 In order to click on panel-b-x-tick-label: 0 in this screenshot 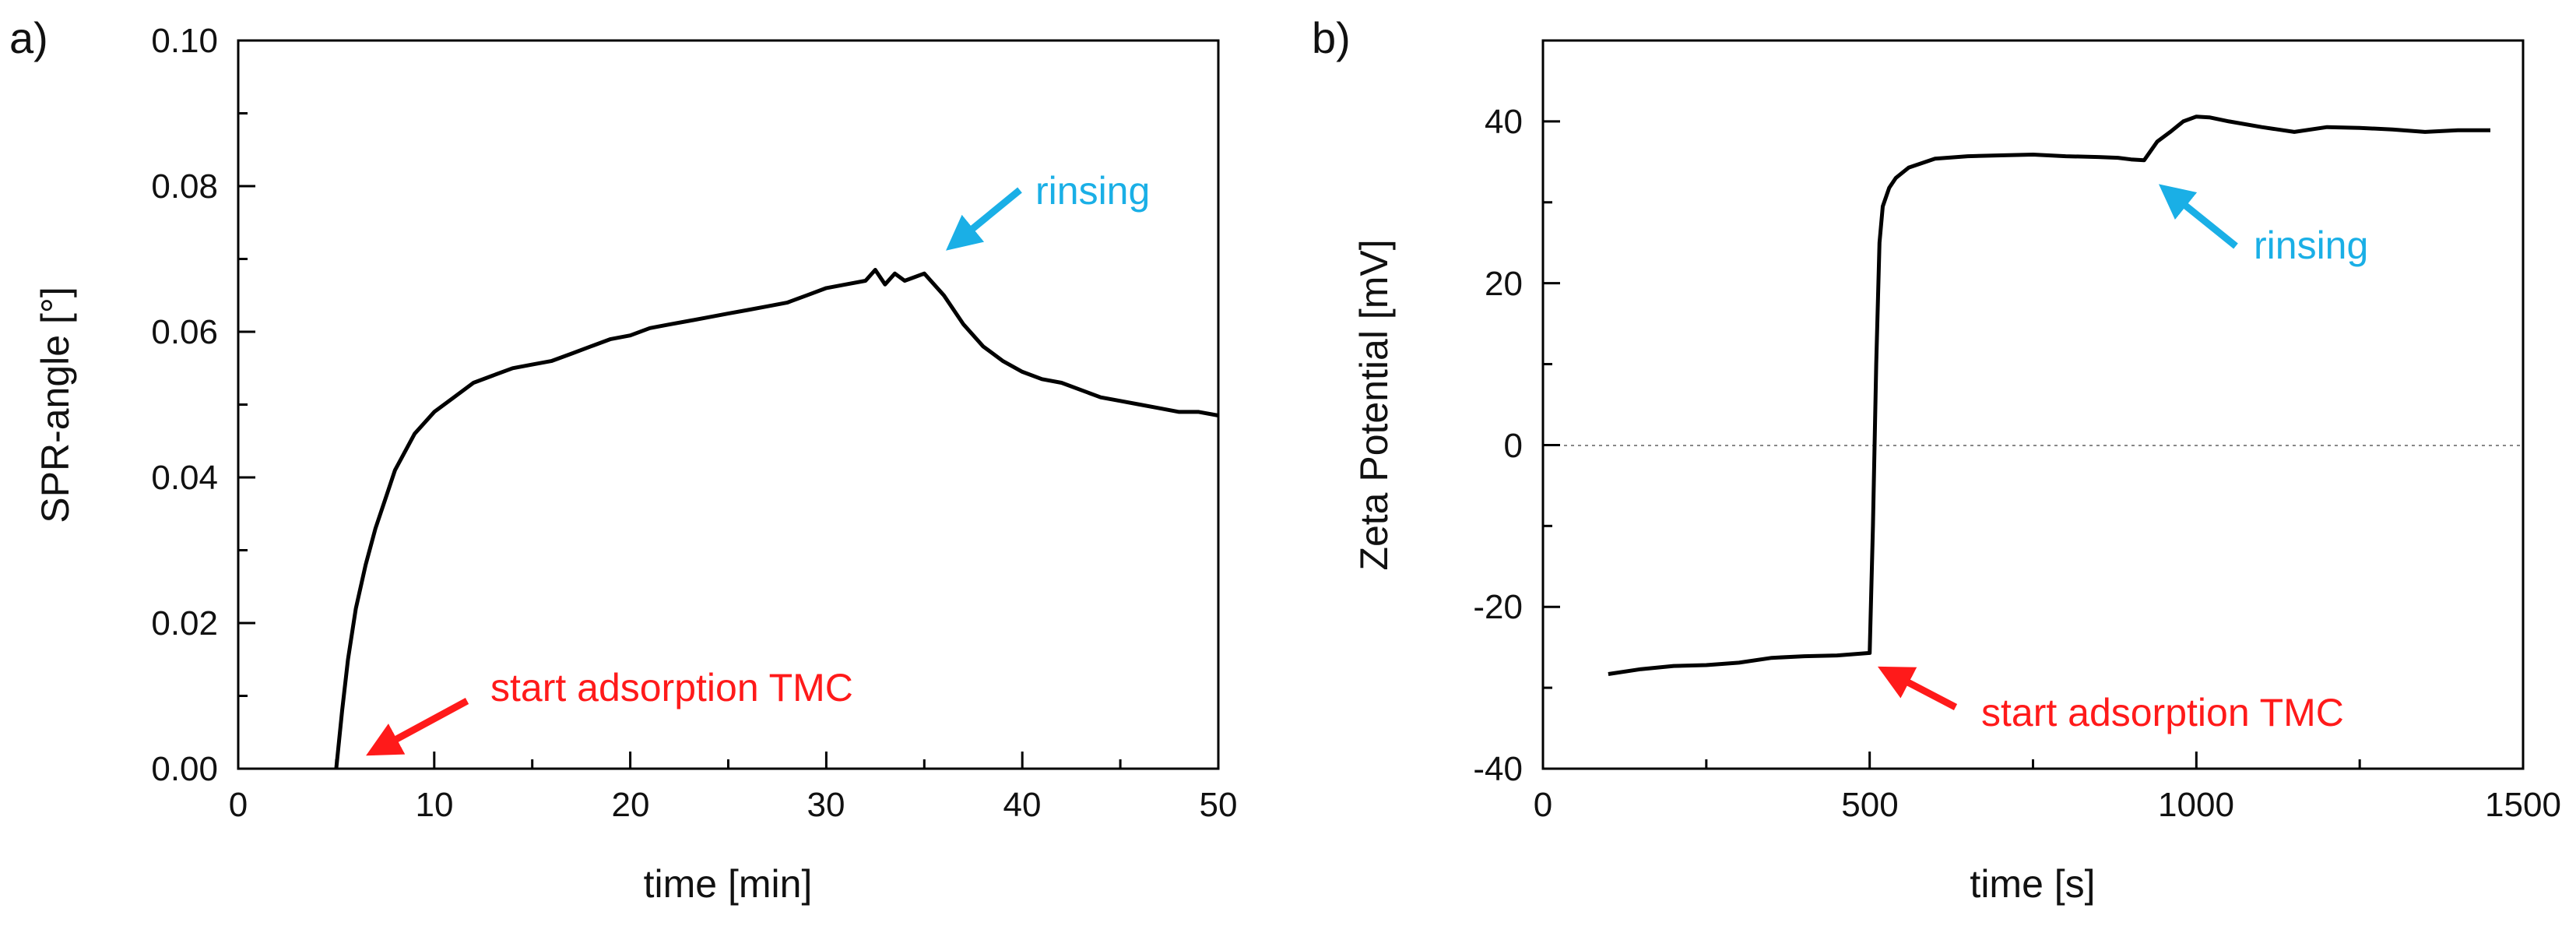, I will do `click(1543, 805)`.